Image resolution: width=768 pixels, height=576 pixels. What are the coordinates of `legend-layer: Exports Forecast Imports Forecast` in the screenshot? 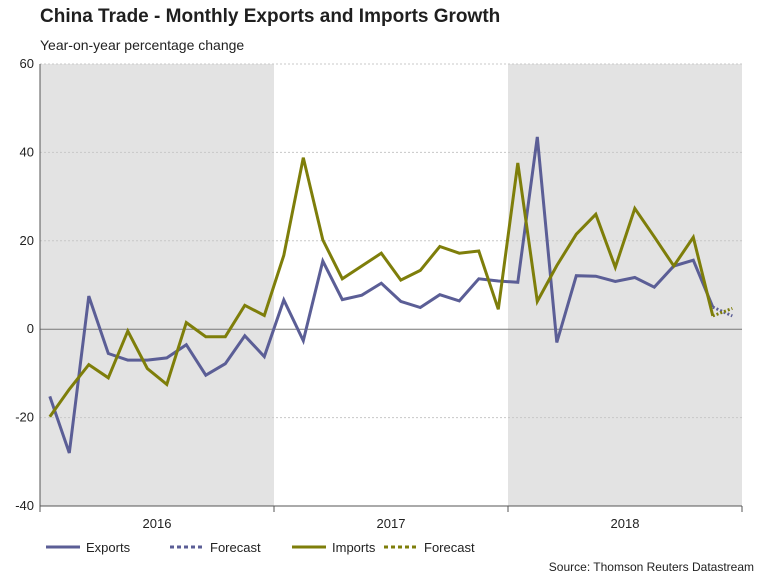 It's located at (260, 547).